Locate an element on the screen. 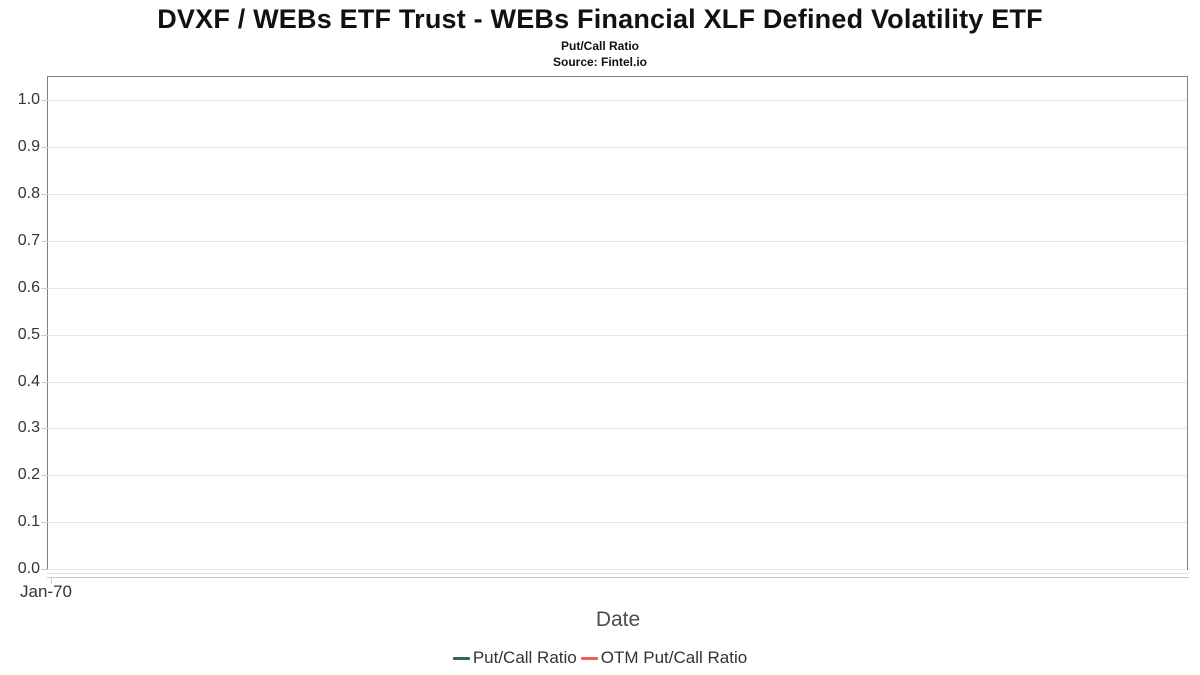 The image size is (1200, 675). chart-subtitle: Put/Call Ratio is located at coordinates (599, 46).